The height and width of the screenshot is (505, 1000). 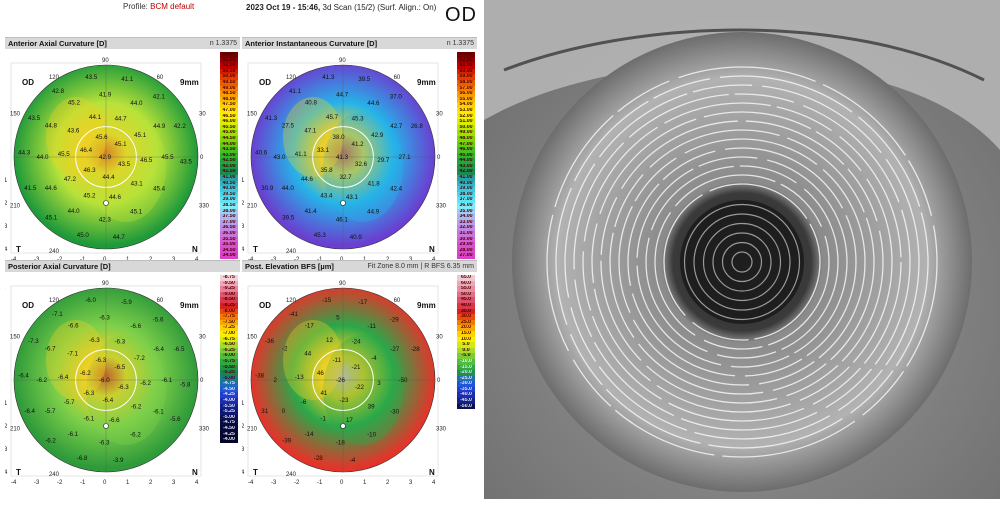 What do you see at coordinates (73, 130) in the screenshot?
I see `map-value: 43.6` at bounding box center [73, 130].